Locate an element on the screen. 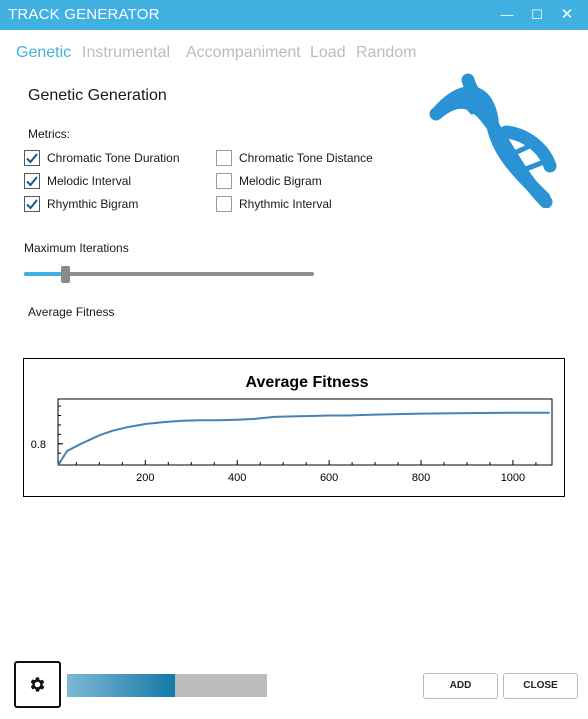 The height and width of the screenshot is (719, 588). x-tick-label: 400 is located at coordinates (237, 478).